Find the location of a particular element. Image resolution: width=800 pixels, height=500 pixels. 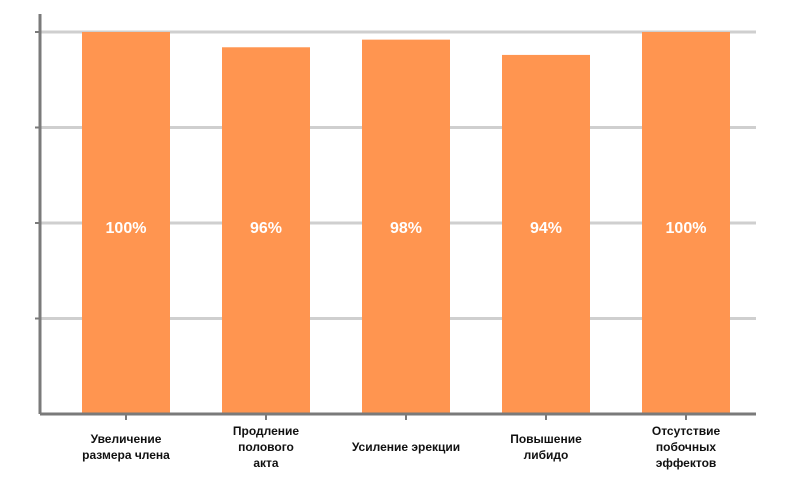

x-tick-label-line: акта is located at coordinates (266, 463).